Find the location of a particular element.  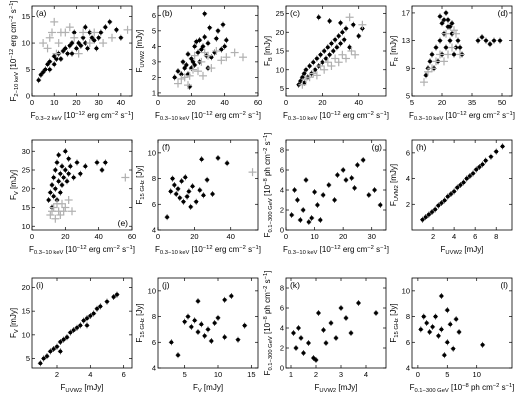

x-tick-label: 1 is located at coordinates (291, 374).